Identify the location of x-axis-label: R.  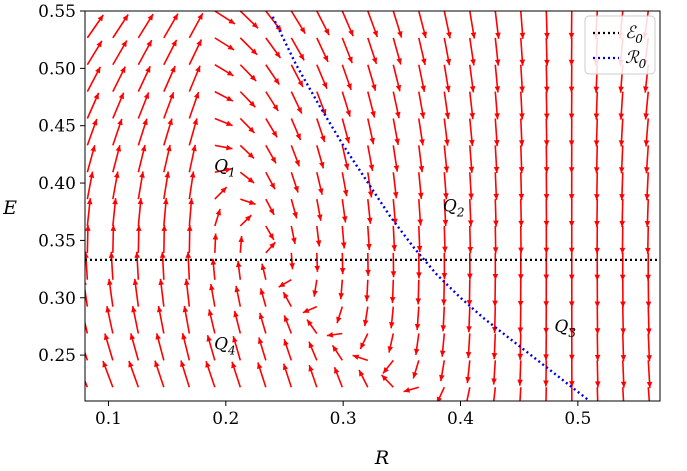
(381, 458).